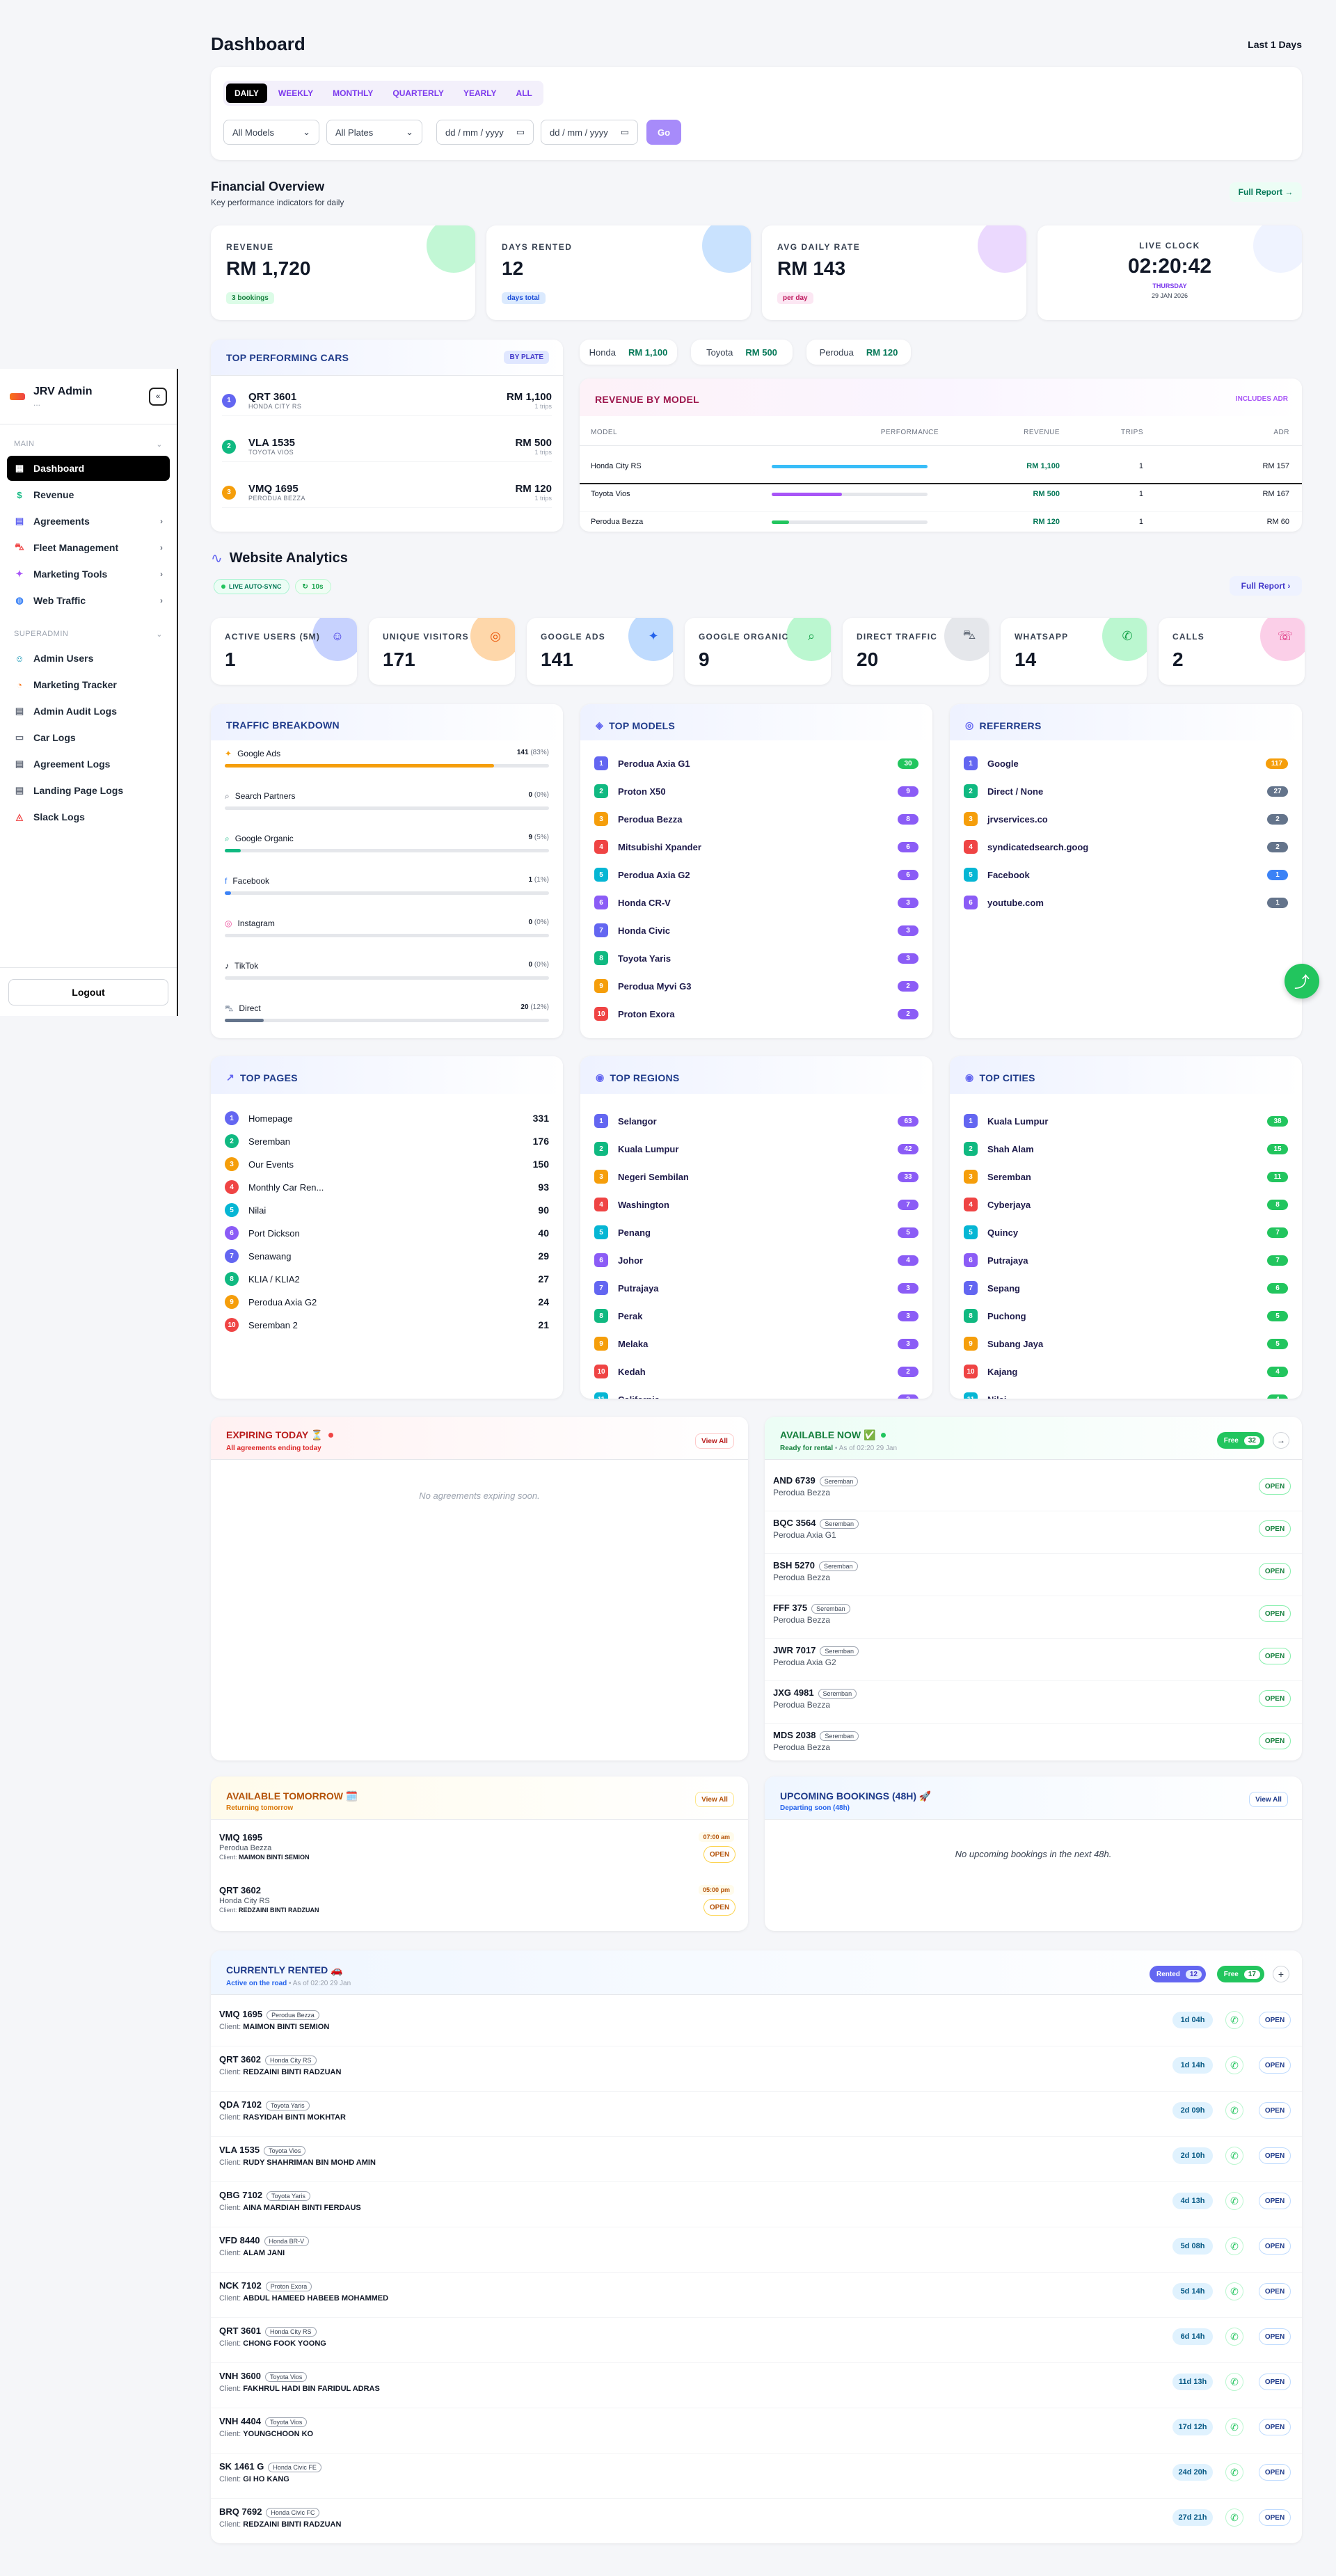 This screenshot has height=2576, width=1336. Describe the element at coordinates (88, 711) in the screenshot. I see `sidebar-item-admin-audit-logs: ▤ Admin Audit Logs` at that location.